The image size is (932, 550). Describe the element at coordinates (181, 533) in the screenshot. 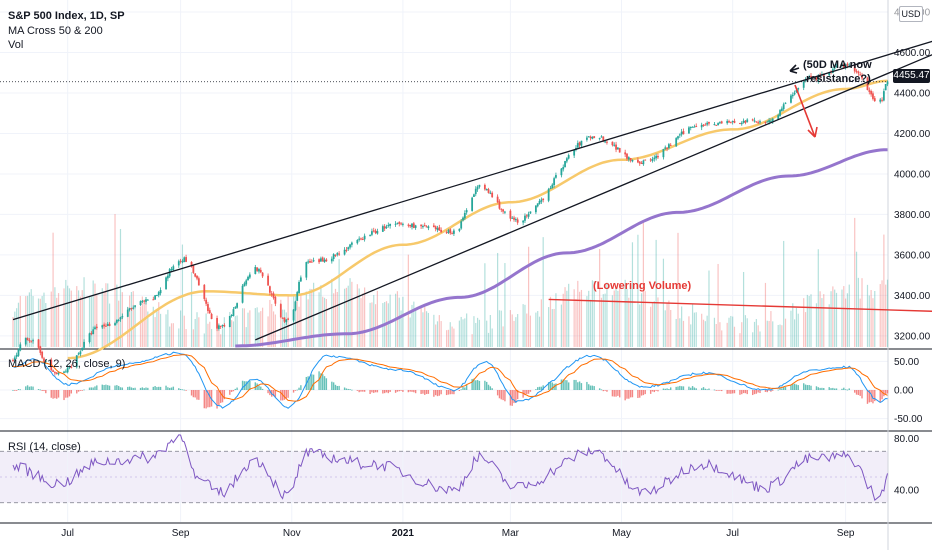

I see `time-tick-label: Sep` at that location.